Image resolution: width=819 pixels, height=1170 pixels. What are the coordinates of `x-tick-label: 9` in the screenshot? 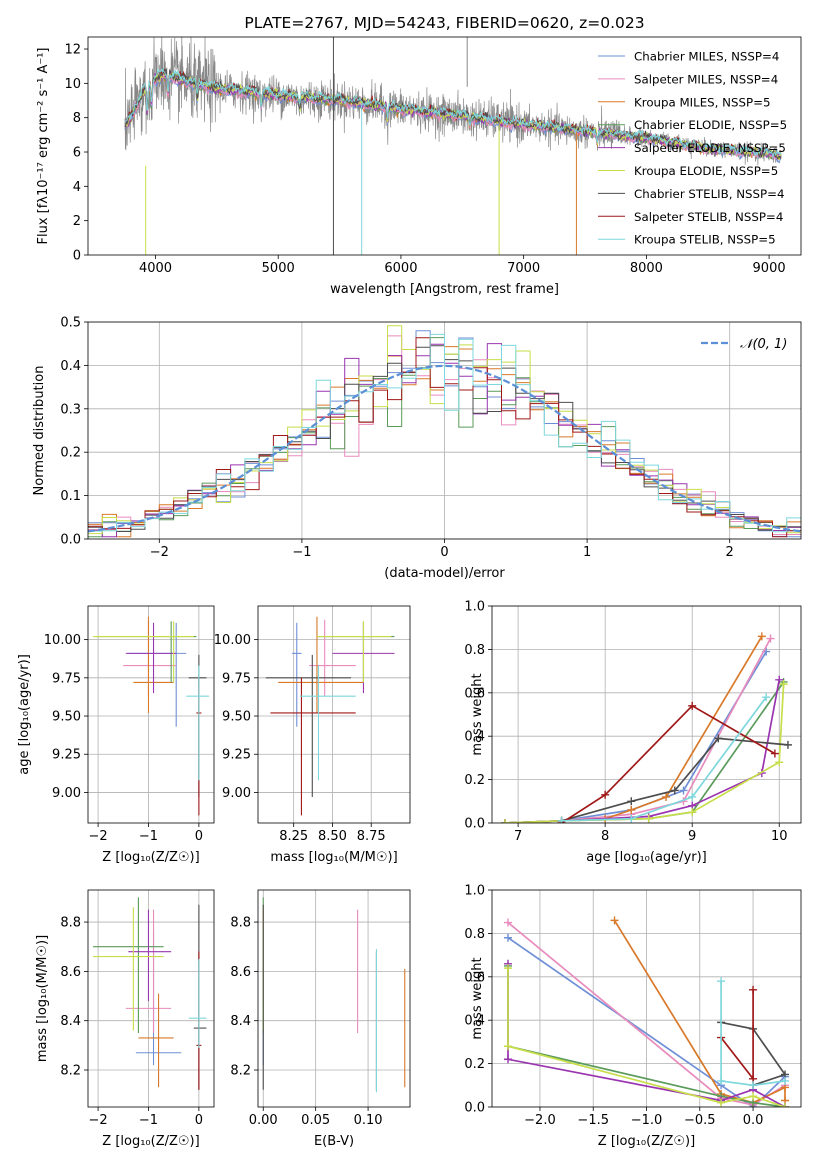 It's located at (692, 836).